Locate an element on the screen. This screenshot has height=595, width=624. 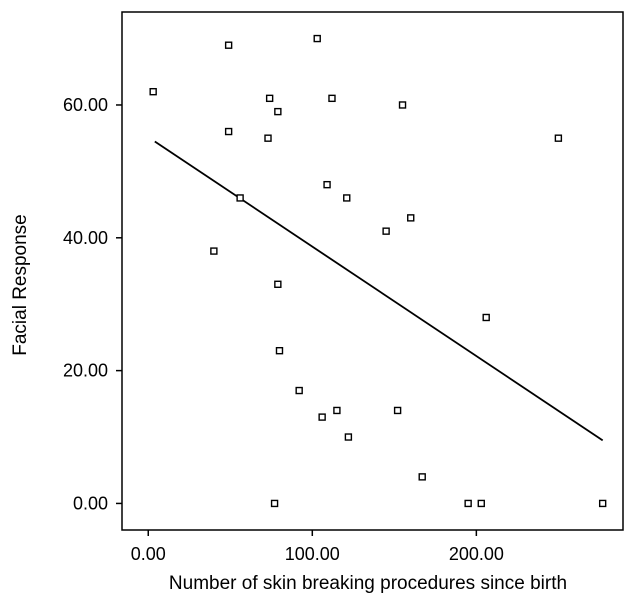
y-tick-label: 20.00 is located at coordinates (85, 371).